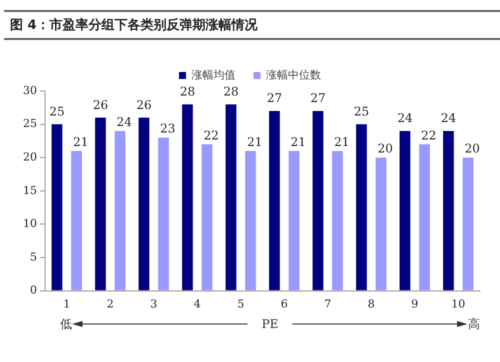  What do you see at coordinates (284, 303) in the screenshot?
I see `x-tick-label: 6` at bounding box center [284, 303].